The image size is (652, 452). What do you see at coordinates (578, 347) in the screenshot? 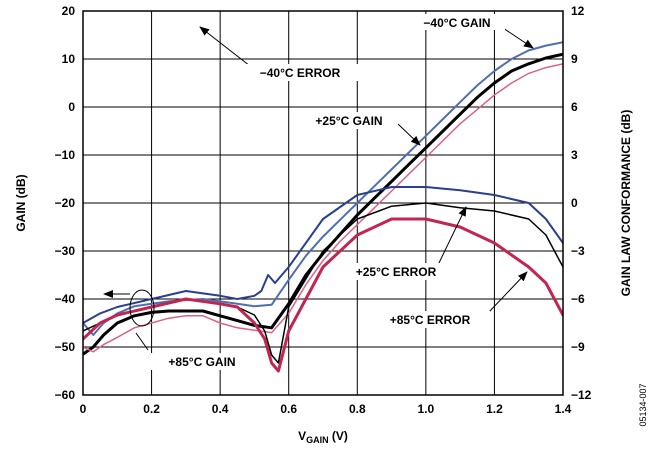
I see `y-right-tick-label: −9` at bounding box center [578, 347].